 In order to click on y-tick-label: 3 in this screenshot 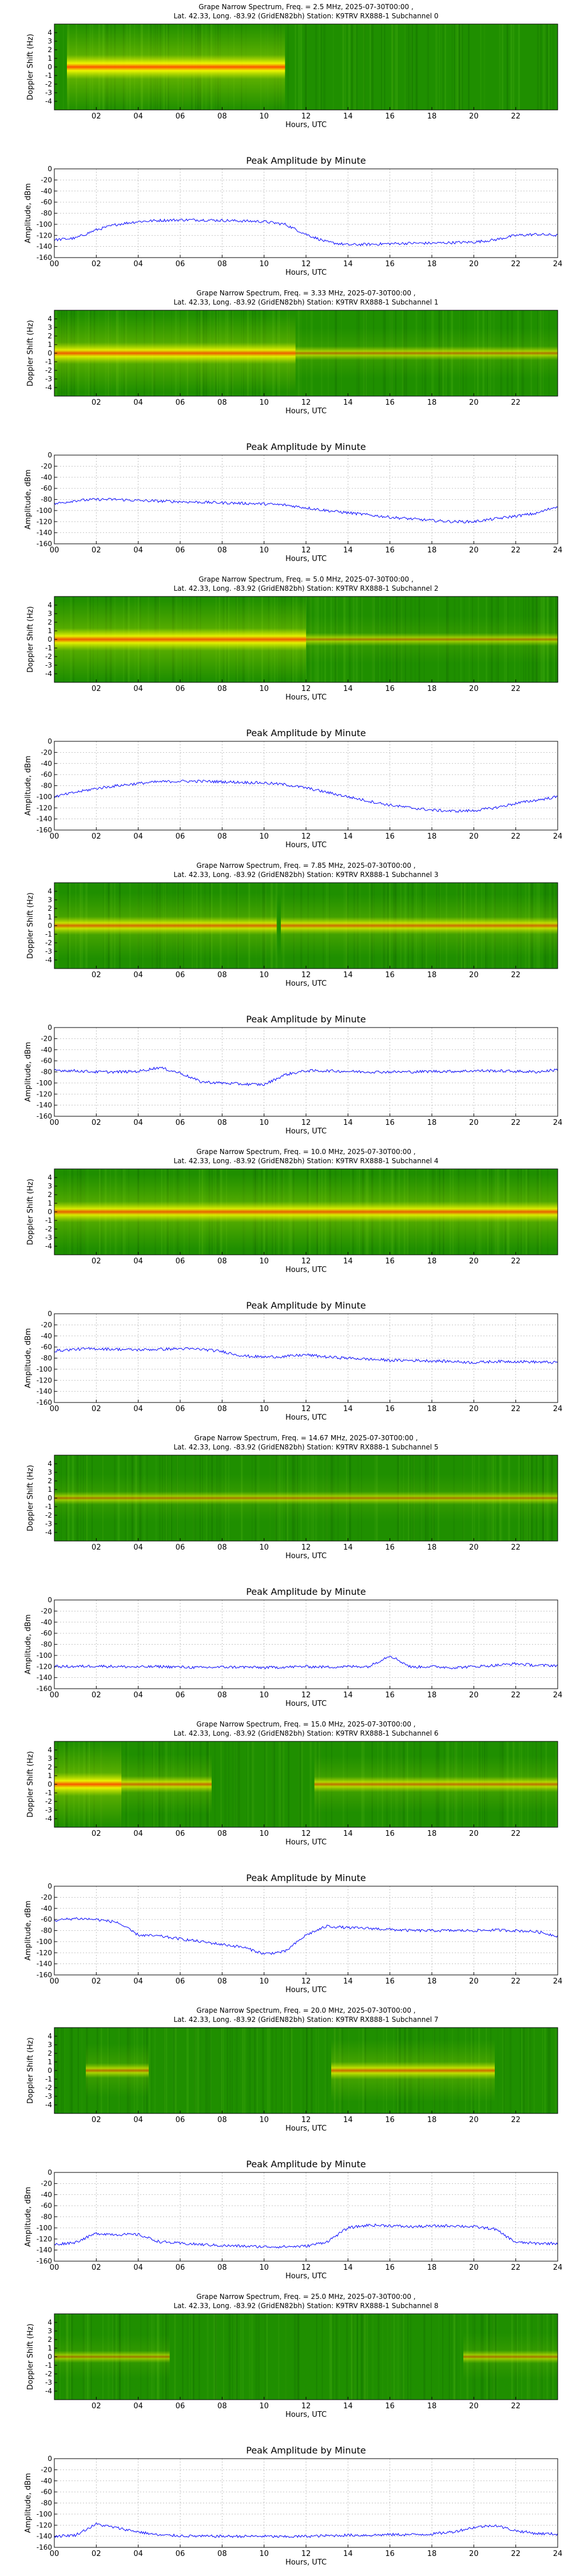, I will do `click(49, 41)`.